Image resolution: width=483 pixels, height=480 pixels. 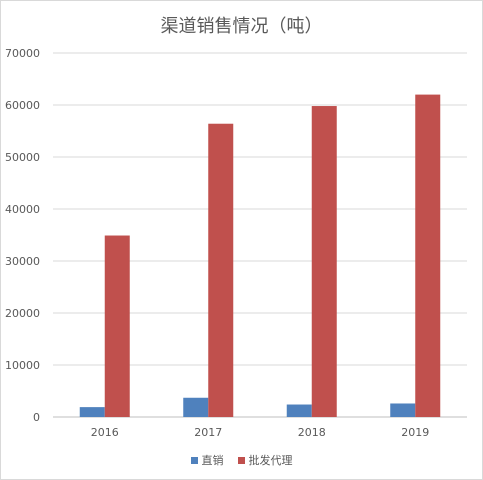 What do you see at coordinates (312, 432) in the screenshot?
I see `x-tick-label: 2018` at bounding box center [312, 432].